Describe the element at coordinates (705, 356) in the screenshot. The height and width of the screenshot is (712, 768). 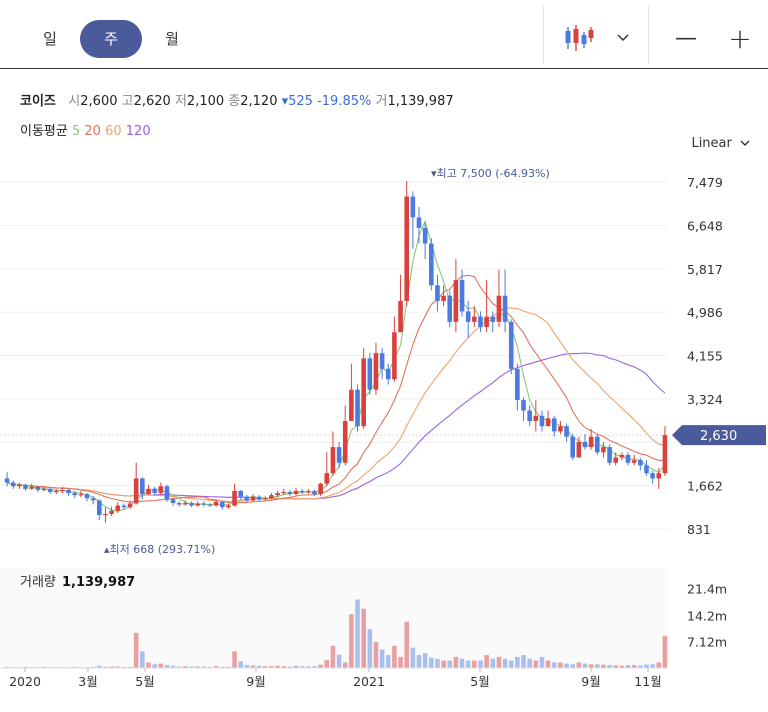
I see `y-tick-label: 4,155` at that location.